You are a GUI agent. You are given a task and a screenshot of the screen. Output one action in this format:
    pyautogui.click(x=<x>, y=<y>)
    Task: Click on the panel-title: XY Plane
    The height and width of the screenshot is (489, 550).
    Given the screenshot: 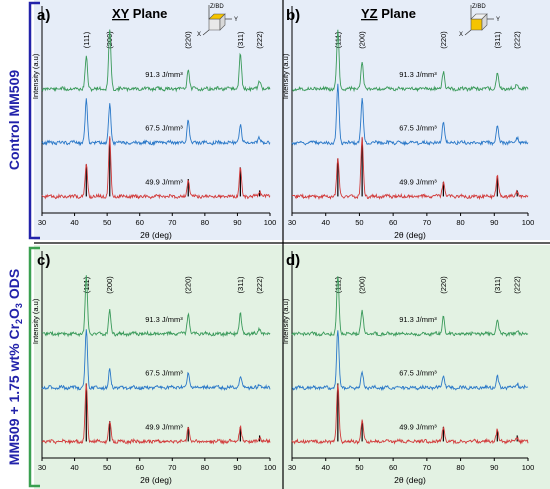 What is the action you would take?
    pyautogui.click(x=139, y=13)
    